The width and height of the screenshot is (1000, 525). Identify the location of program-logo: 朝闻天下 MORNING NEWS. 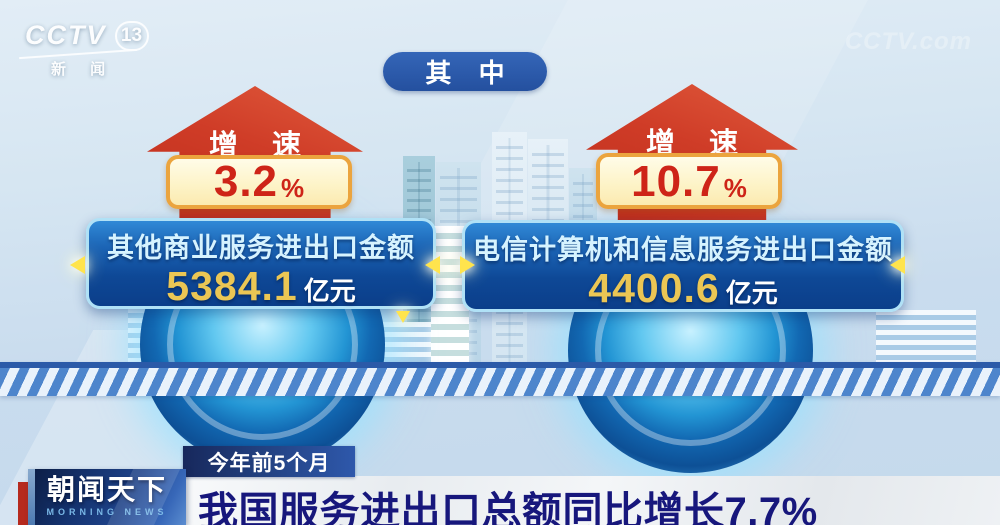
(107, 497).